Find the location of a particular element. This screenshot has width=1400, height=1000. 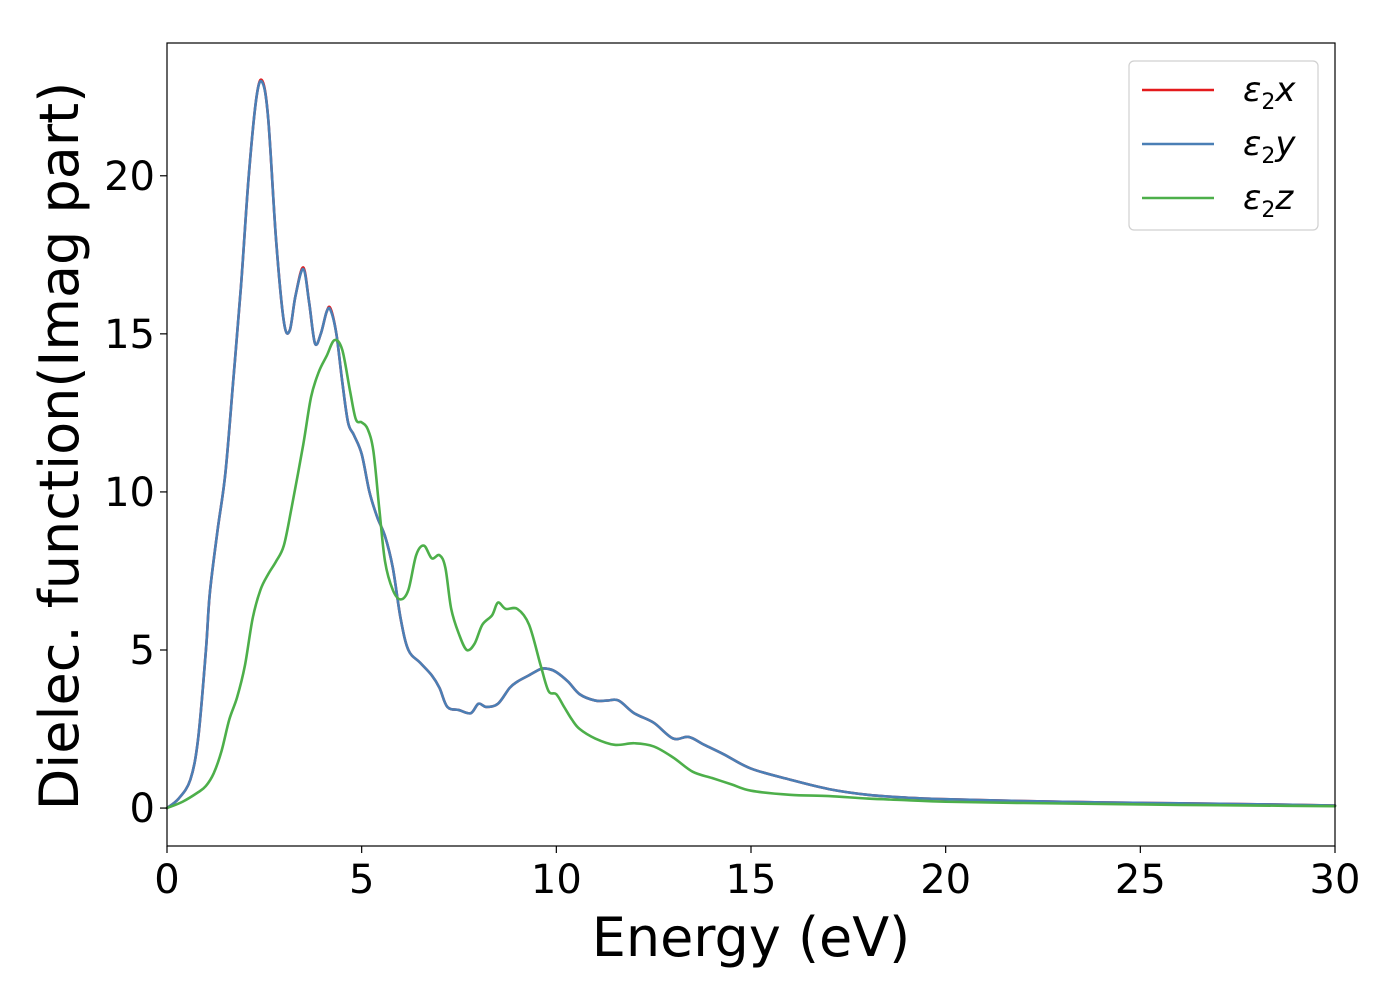

y-axis-ticks: 0 5 10 15 20 is located at coordinates (135, 493).